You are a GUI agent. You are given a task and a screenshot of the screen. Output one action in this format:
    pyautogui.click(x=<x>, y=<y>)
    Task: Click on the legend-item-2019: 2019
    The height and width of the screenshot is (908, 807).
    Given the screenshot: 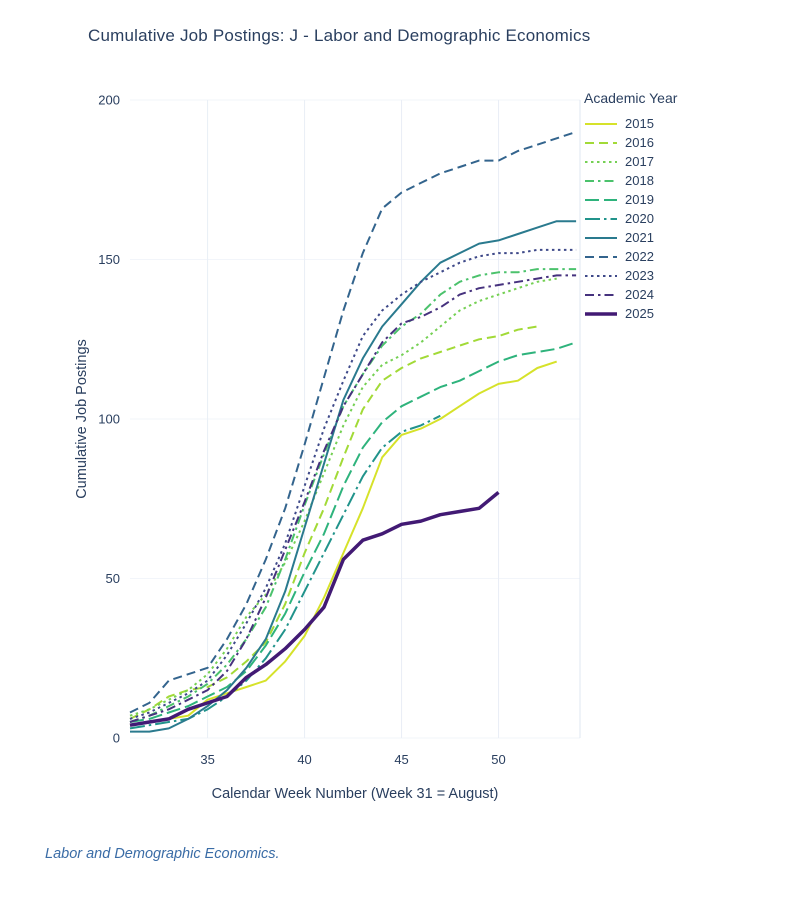 What is the action you would take?
    pyautogui.click(x=630, y=199)
    